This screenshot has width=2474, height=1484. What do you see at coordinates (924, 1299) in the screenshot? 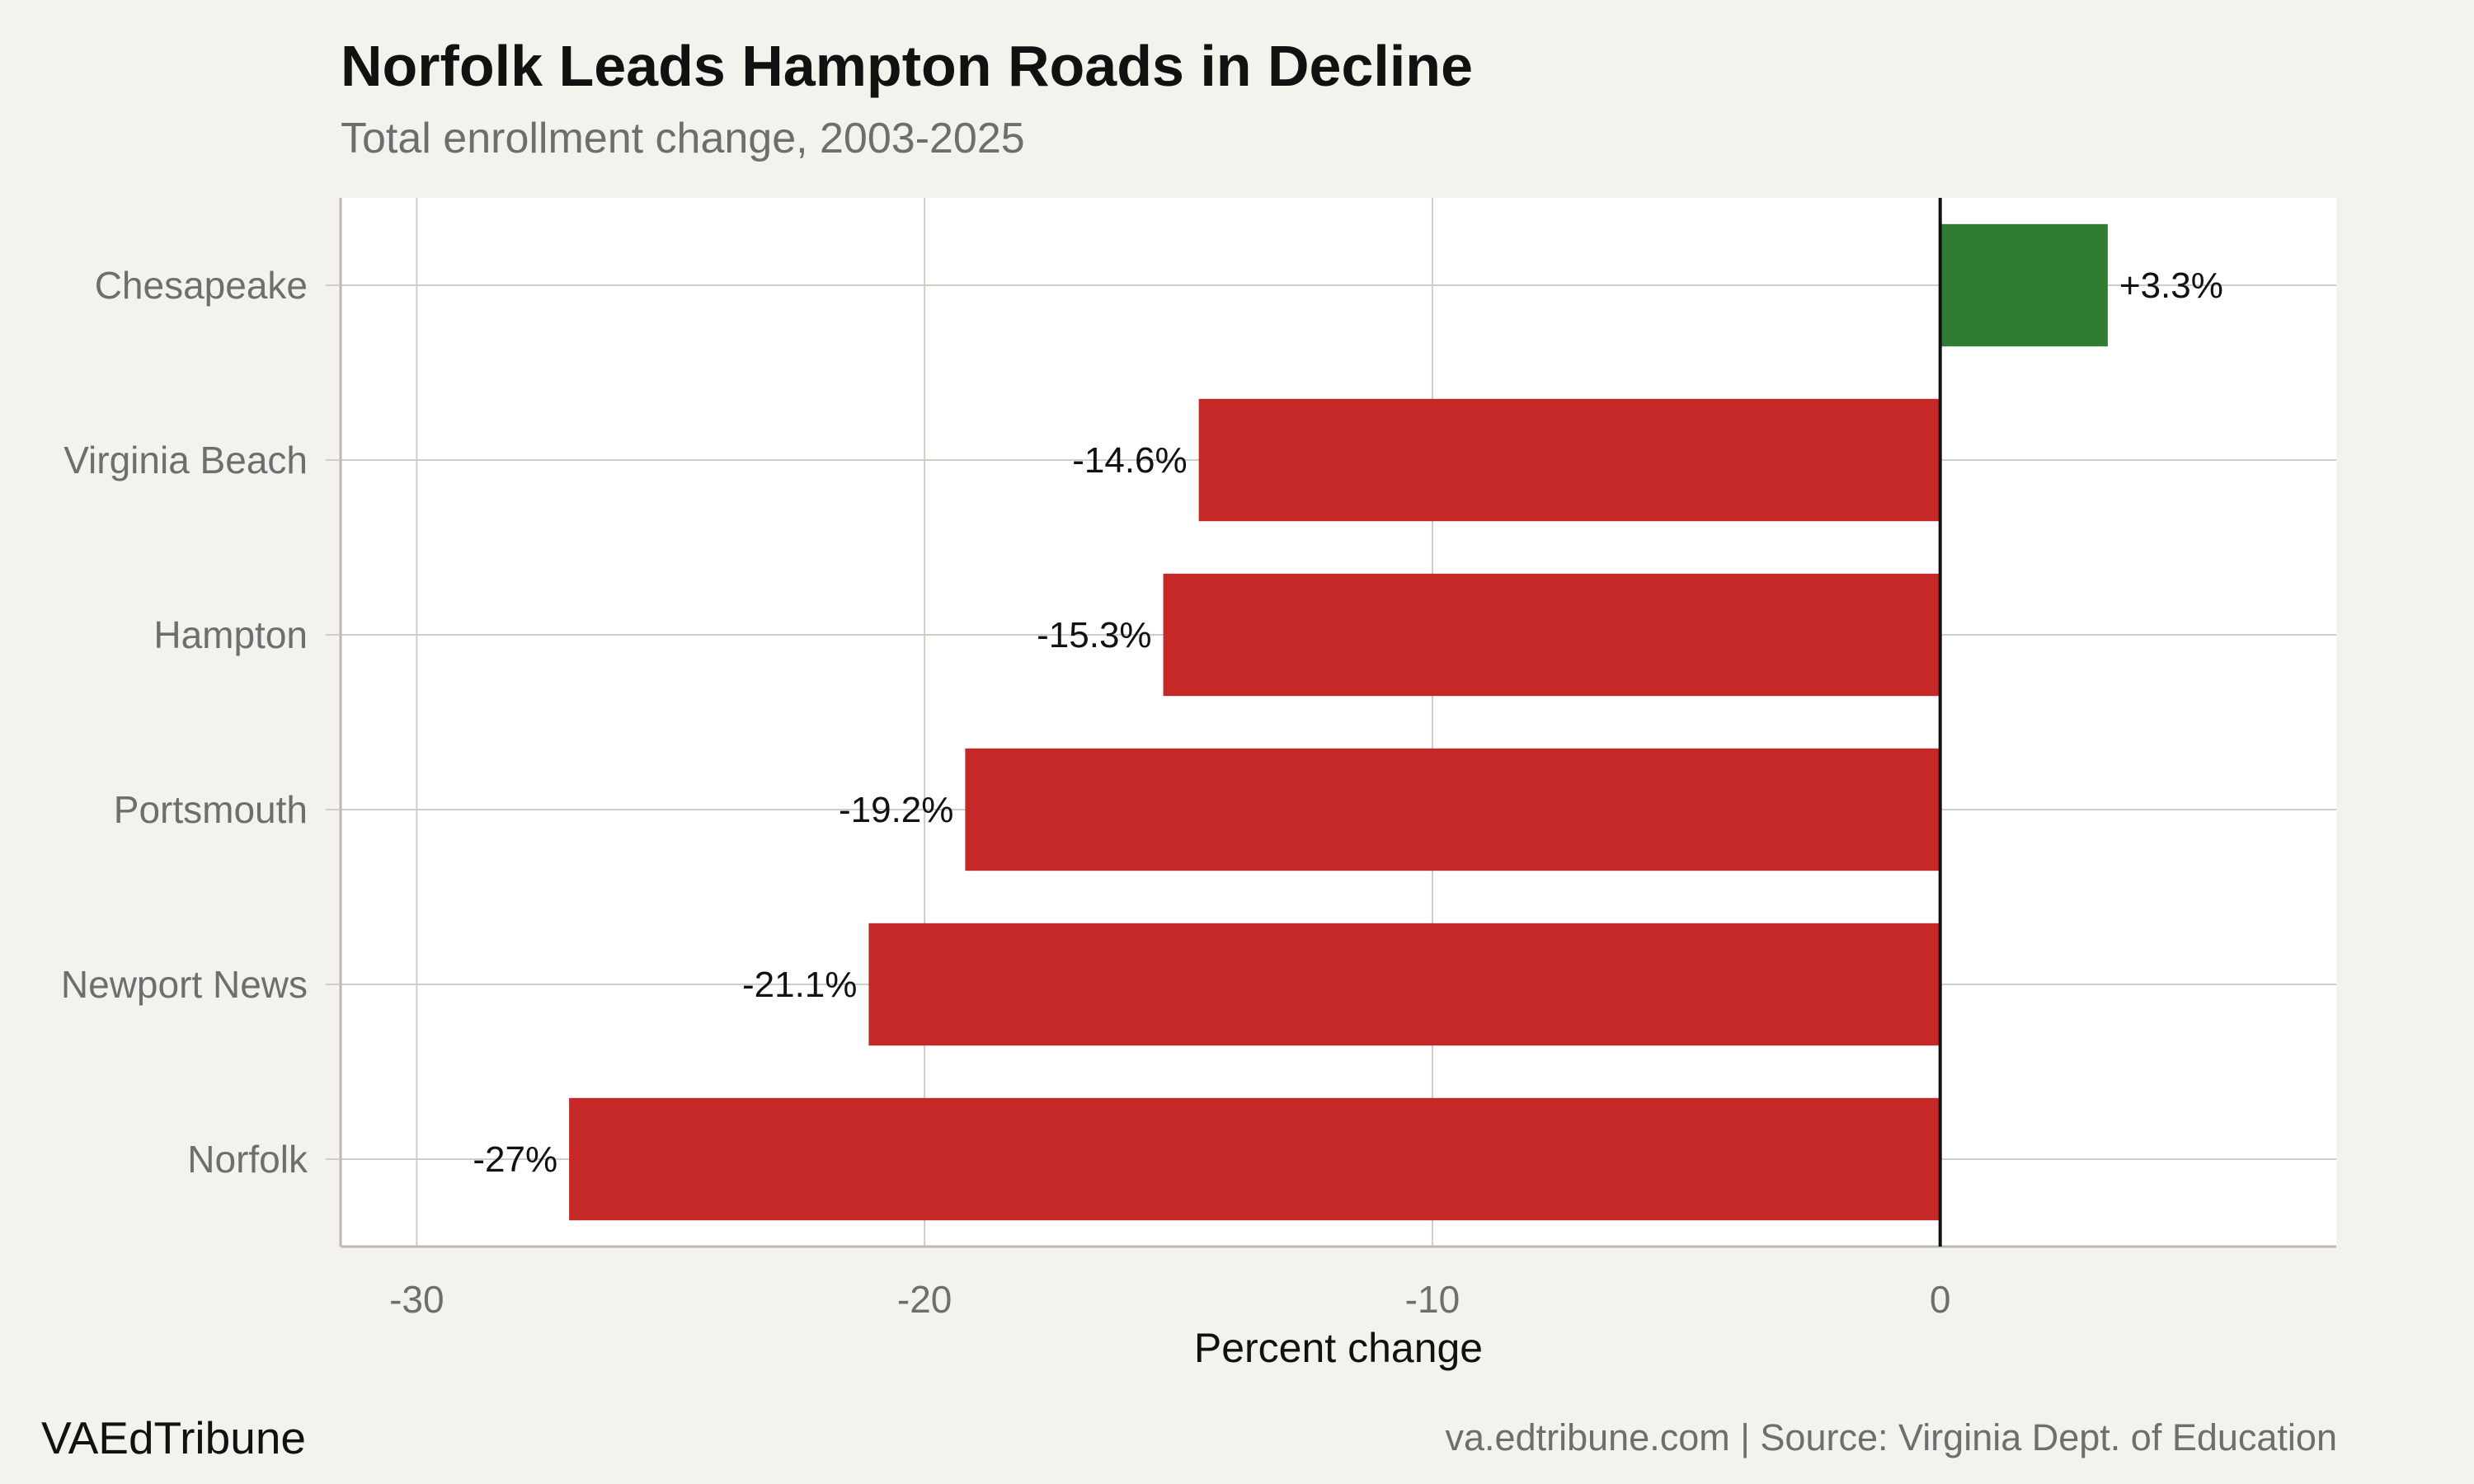
I see `x-tick-label: -20` at bounding box center [924, 1299].